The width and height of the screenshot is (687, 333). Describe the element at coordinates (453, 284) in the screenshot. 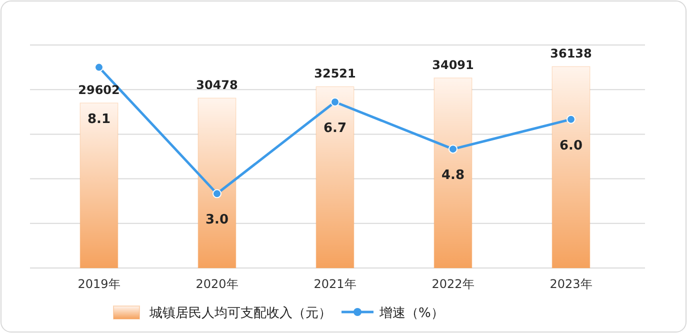

I see `x-tick-label: 2022年` at that location.